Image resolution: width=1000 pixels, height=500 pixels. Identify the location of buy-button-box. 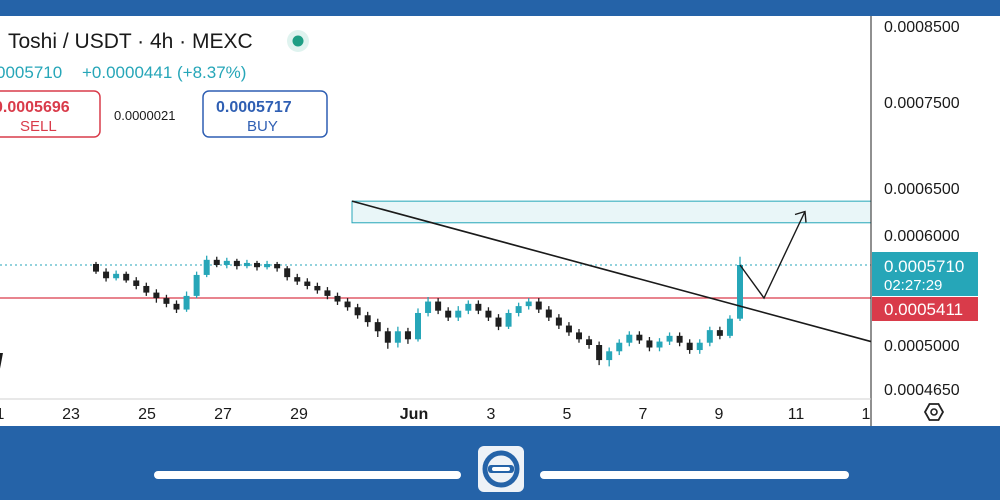
(265, 114).